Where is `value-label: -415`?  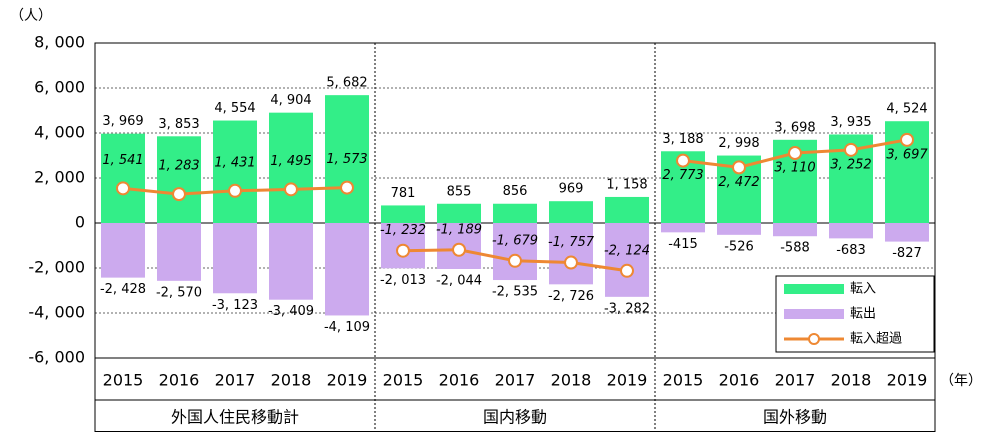
value-label: -415 is located at coordinates (683, 244).